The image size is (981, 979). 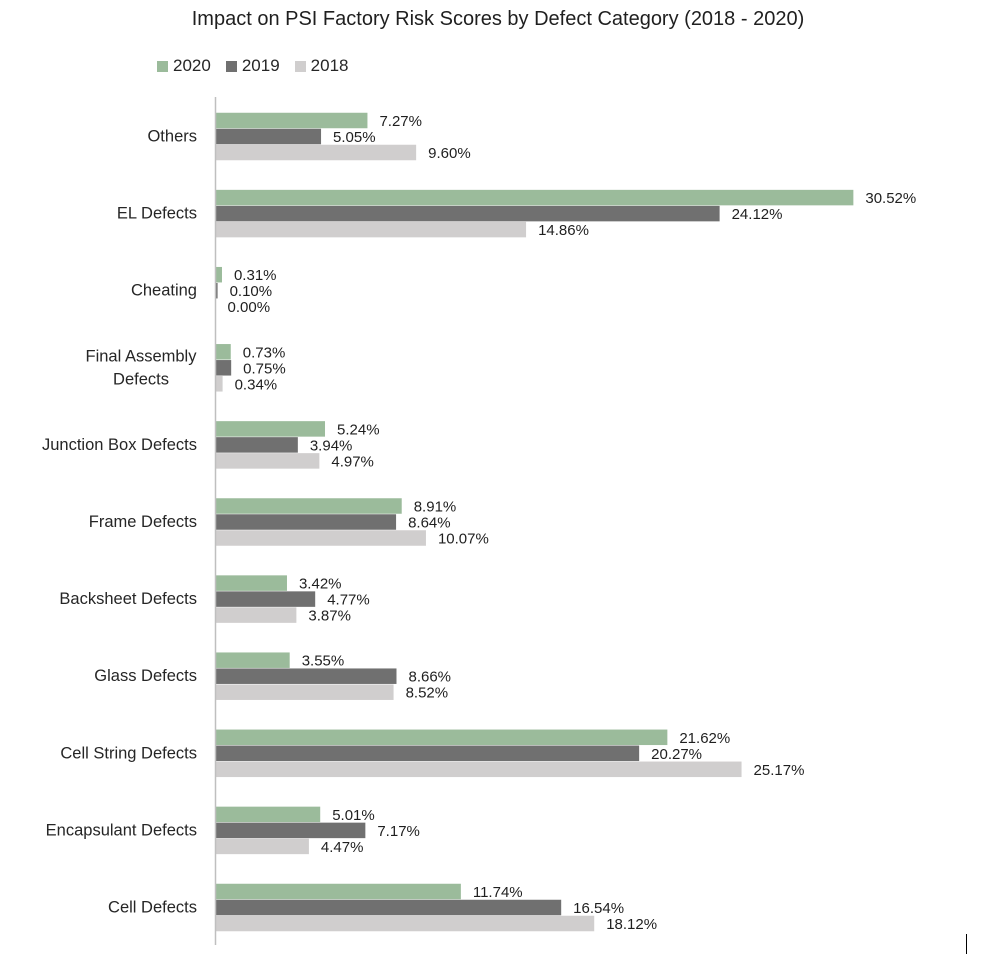 I want to click on legend-label-2018: 2018, so click(x=329, y=65).